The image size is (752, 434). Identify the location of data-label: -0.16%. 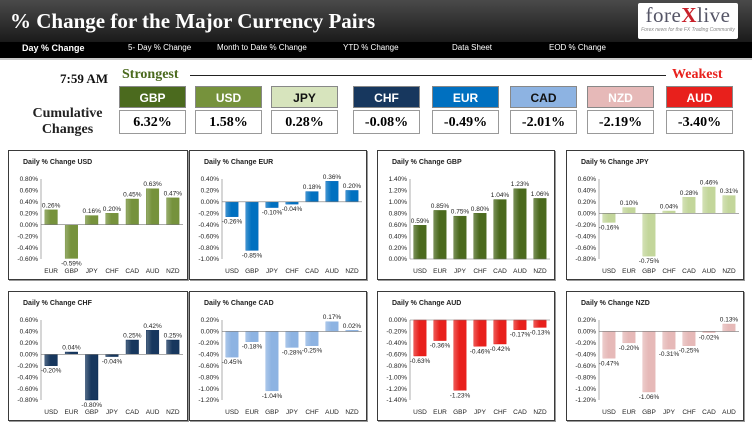
(609, 227).